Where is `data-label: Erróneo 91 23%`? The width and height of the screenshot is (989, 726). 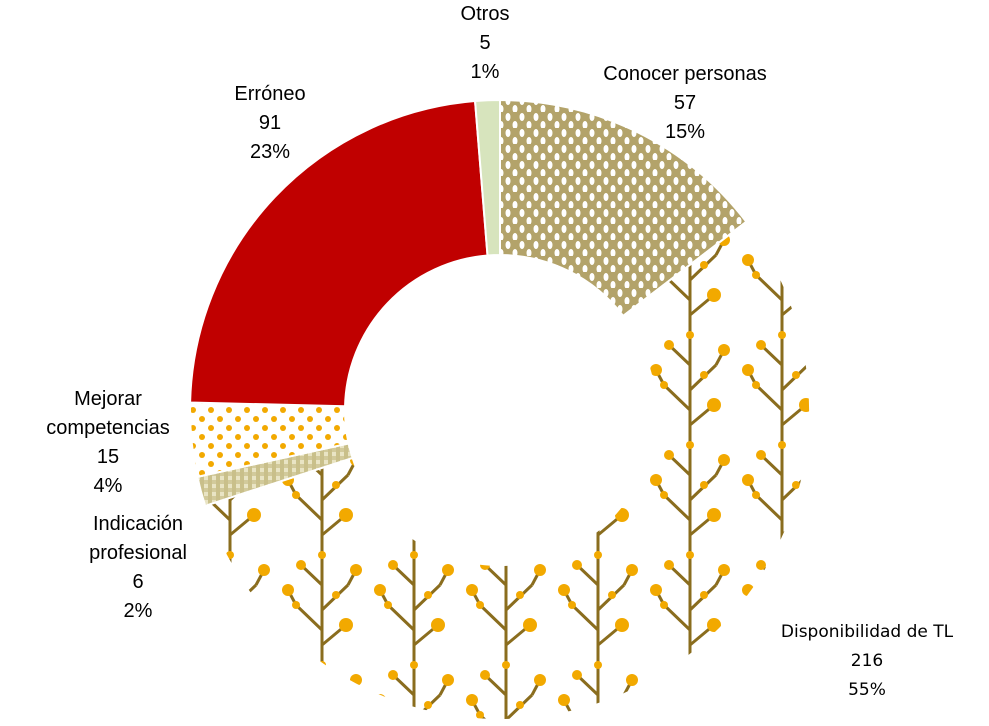 data-label: Erróneo 91 23% is located at coordinates (270, 123).